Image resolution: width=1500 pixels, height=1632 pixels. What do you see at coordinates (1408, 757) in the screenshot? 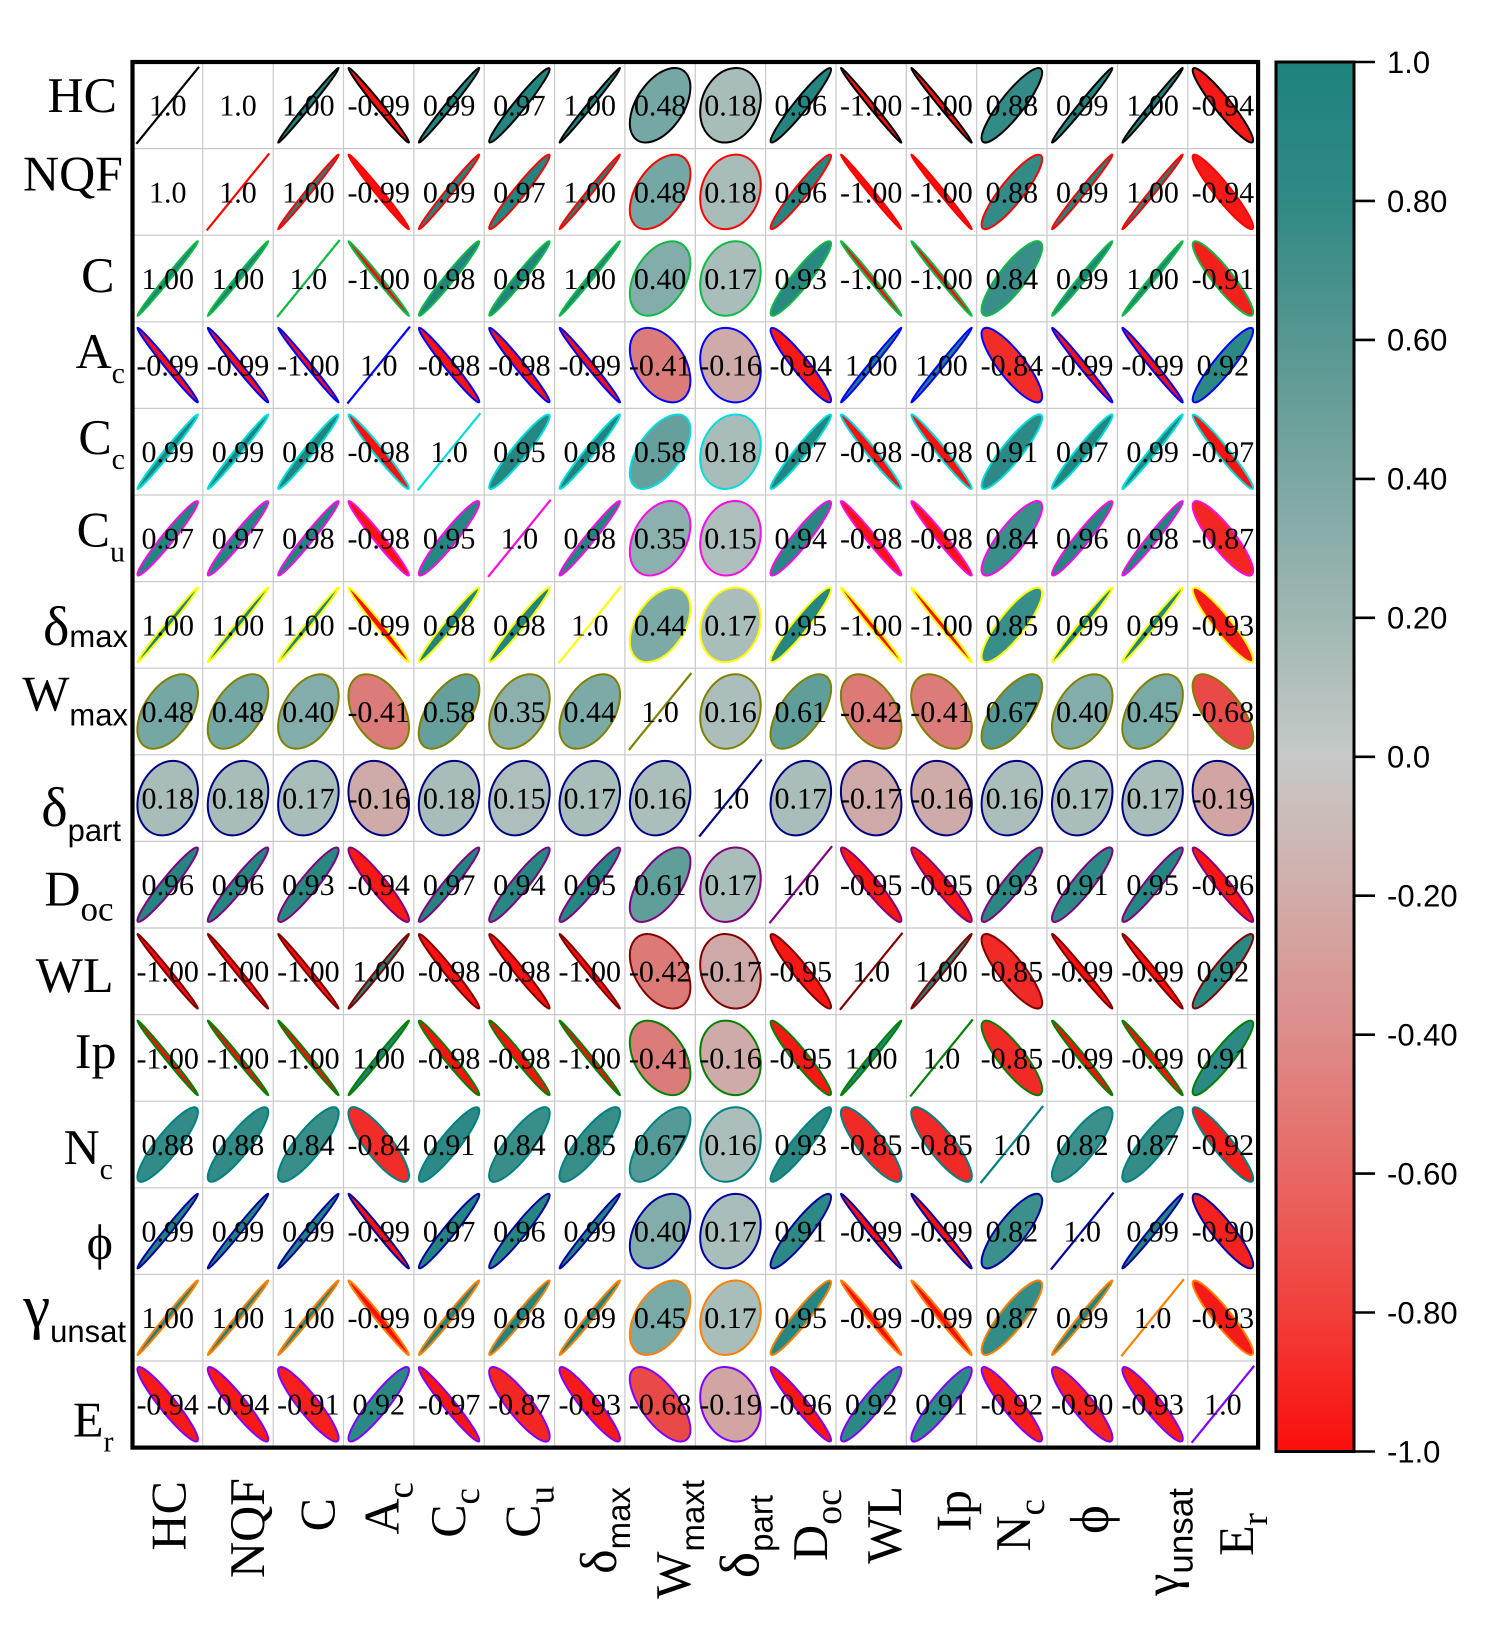
I see `svg-text: 0.0` at bounding box center [1408, 757].